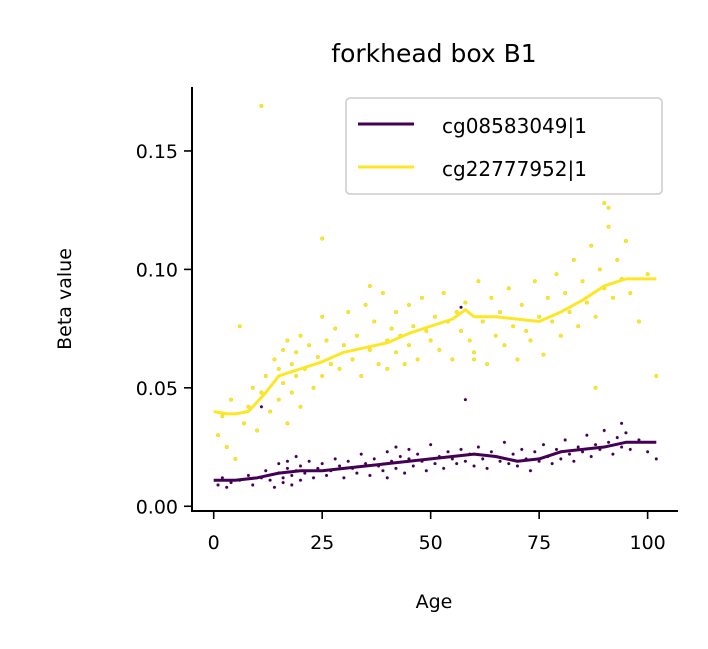  What do you see at coordinates (514, 126) in the screenshot?
I see `legend-label-series-1: cg08583049|1` at bounding box center [514, 126].